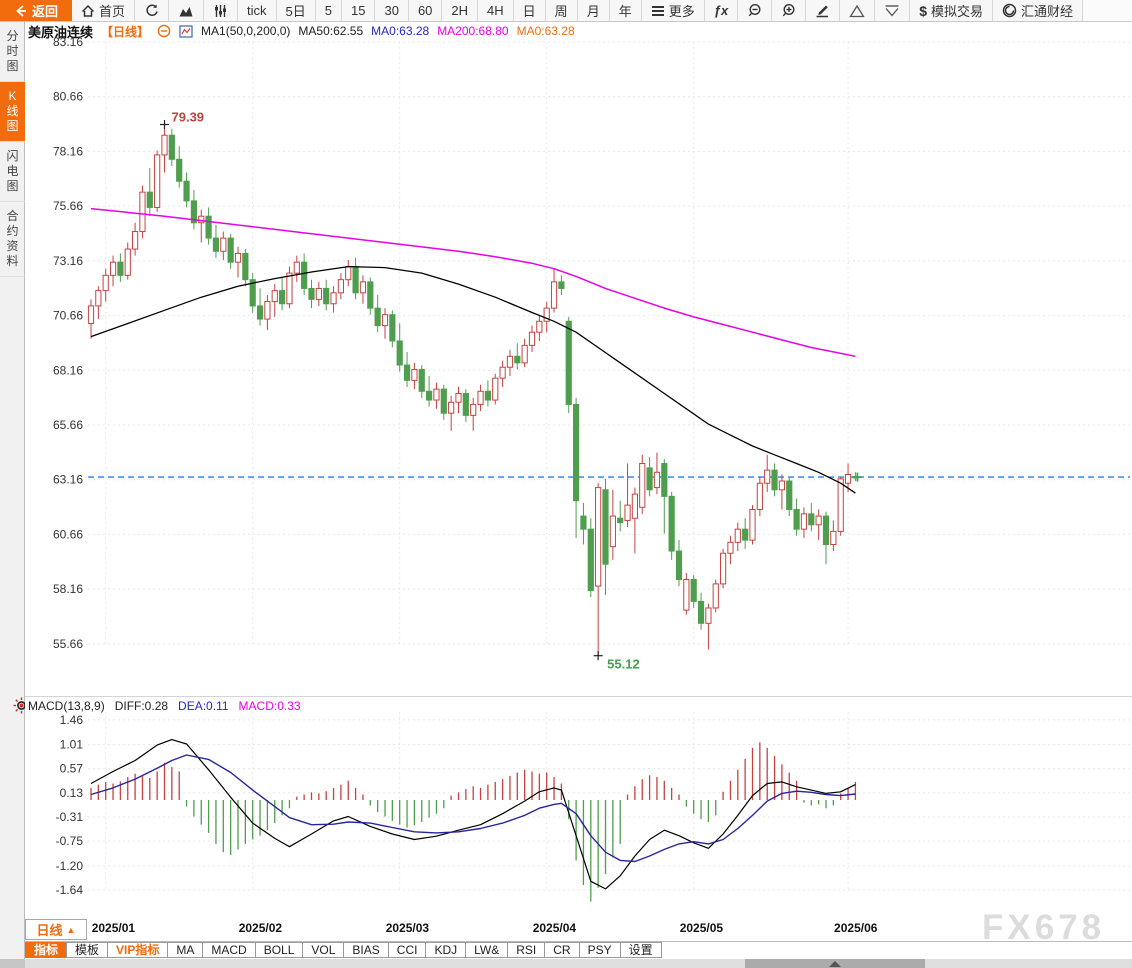 This screenshot has height=968, width=1132. What do you see at coordinates (496, 10) in the screenshot?
I see `toolbar-h4-button: 4H` at bounding box center [496, 10].